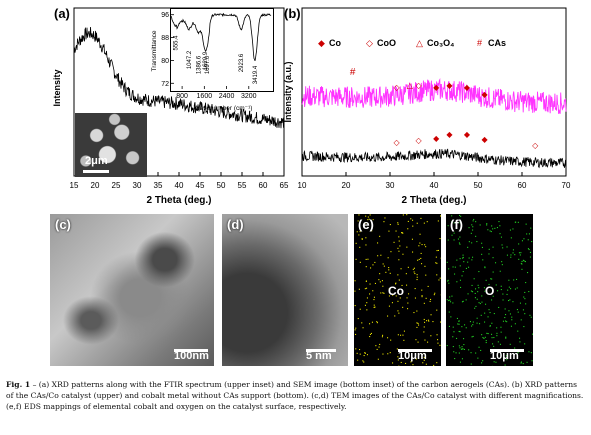 This screenshot has height=435, width=591. Describe the element at coordinates (179, 77) in the screenshot. I see `xrd-curve-a` at that location.